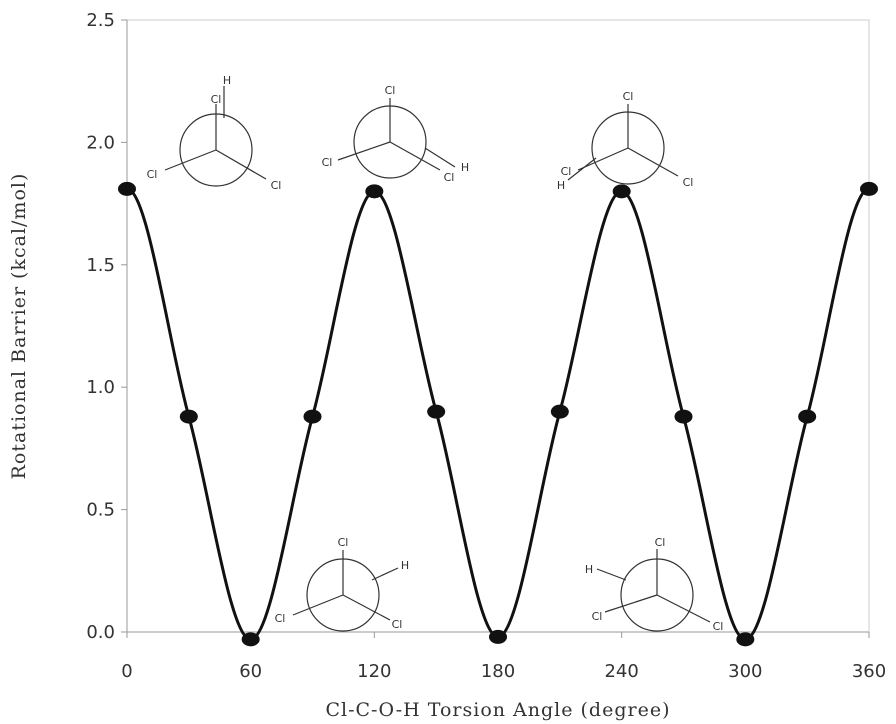  Describe the element at coordinates (126, 671) in the screenshot. I see `x-tick-label: 0` at that location.